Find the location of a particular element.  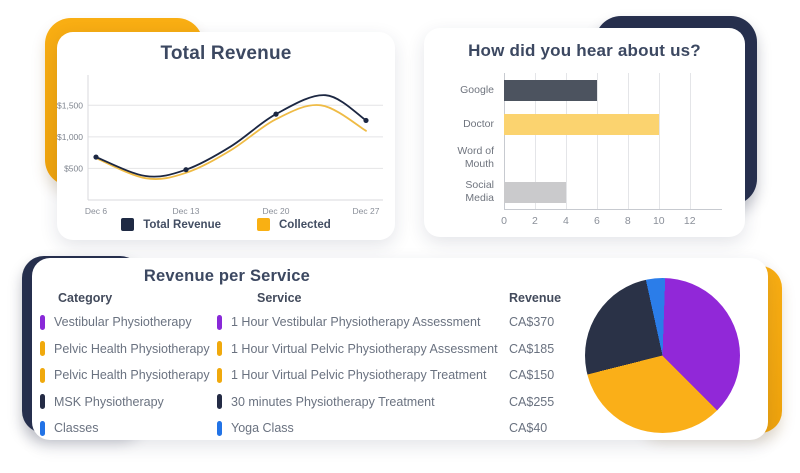

y-tick-label: $1,500 is located at coordinates (70, 105).